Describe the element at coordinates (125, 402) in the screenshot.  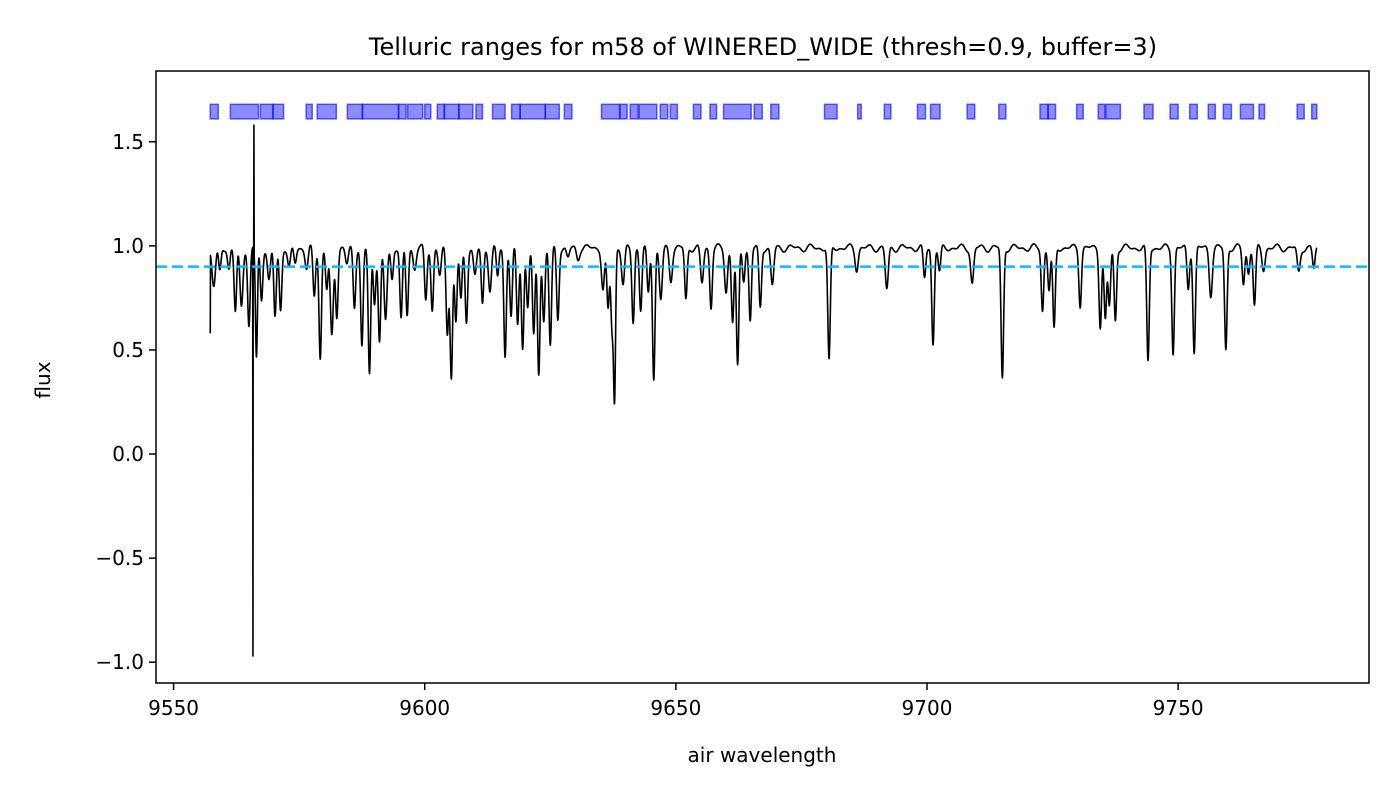
I see `y-axis: −1.0 −0.5 0.0 0.5 1.0 1.5` at that location.